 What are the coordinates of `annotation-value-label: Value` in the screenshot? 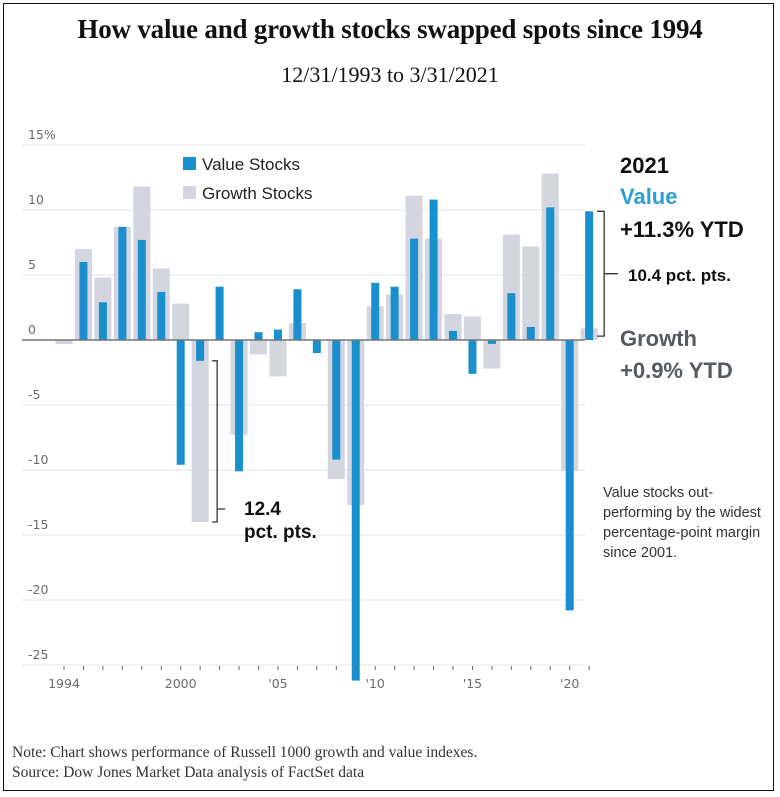 It's located at (648, 196).